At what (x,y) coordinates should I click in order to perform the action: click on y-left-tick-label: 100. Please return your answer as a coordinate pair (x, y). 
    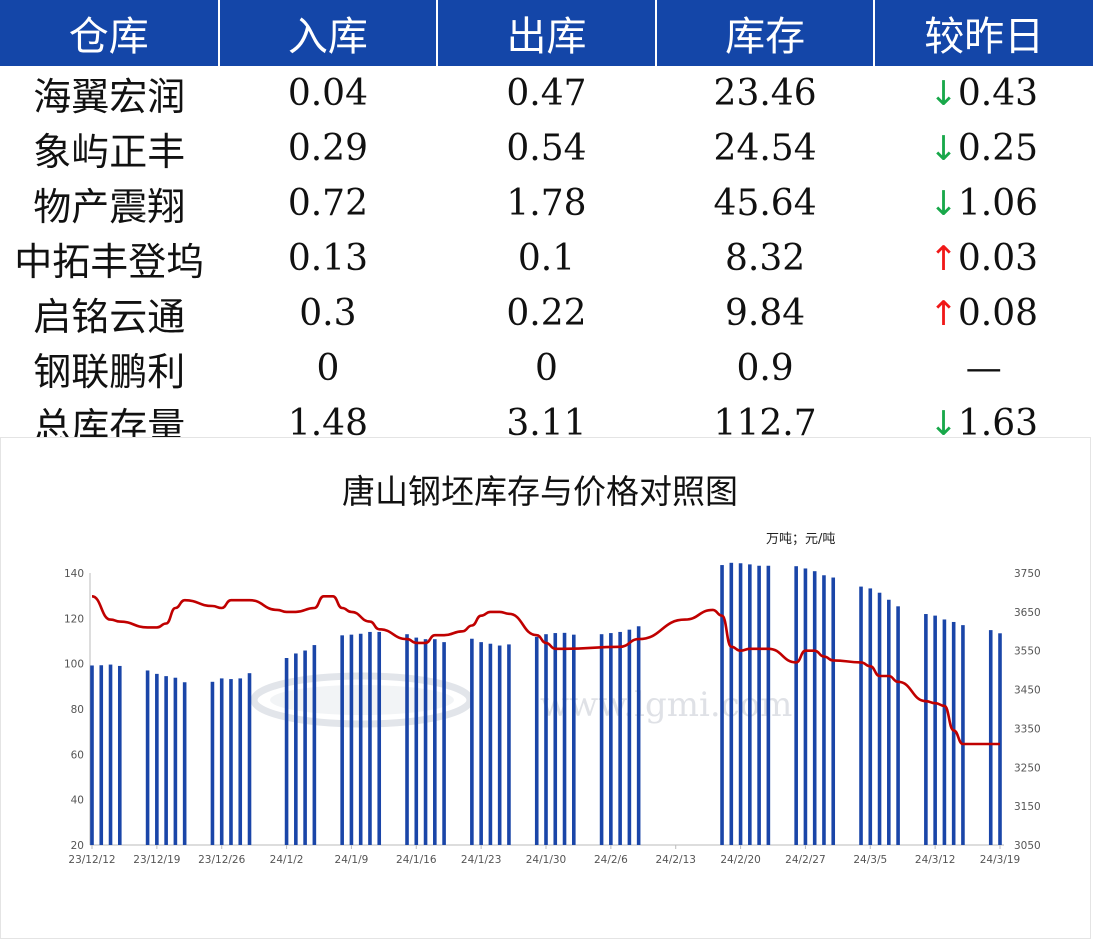
    Looking at the image, I should click on (74, 665).